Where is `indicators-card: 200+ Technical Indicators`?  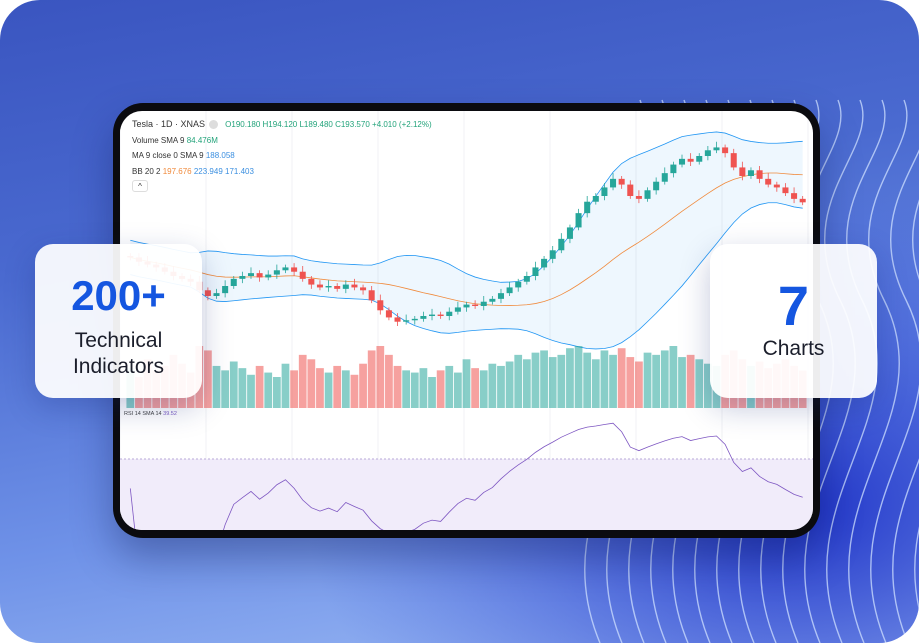
indicators-card: 200+ Technical Indicators is located at coordinates (118, 321).